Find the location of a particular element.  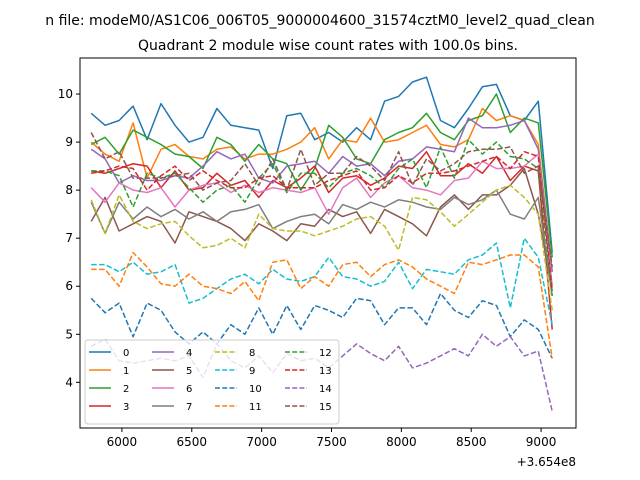

legend-label-3: 3 is located at coordinates (126, 407).